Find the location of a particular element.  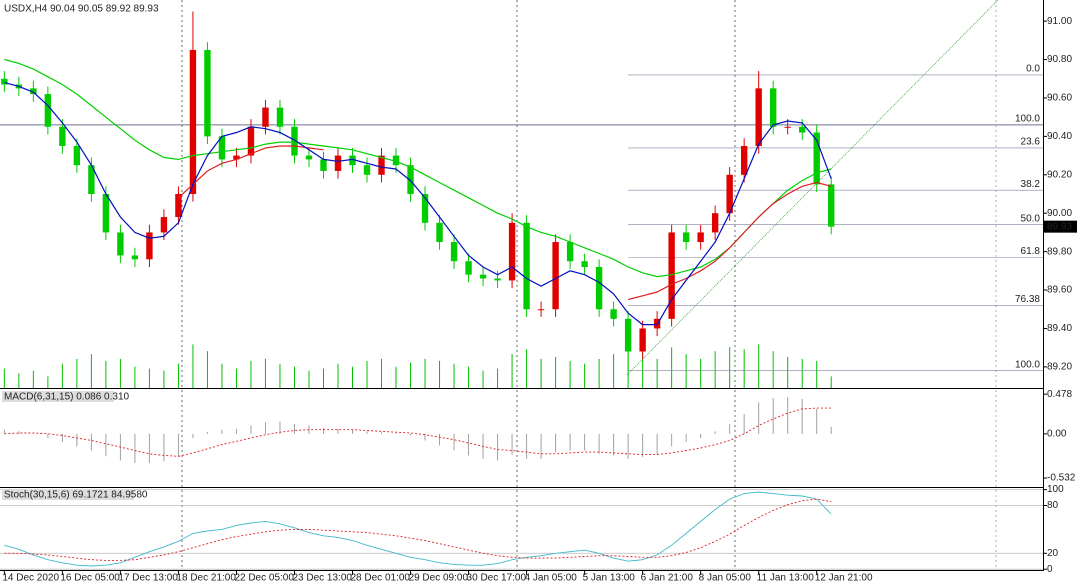

x-tick-label: 28 Dec 01:00 is located at coordinates (381, 578).